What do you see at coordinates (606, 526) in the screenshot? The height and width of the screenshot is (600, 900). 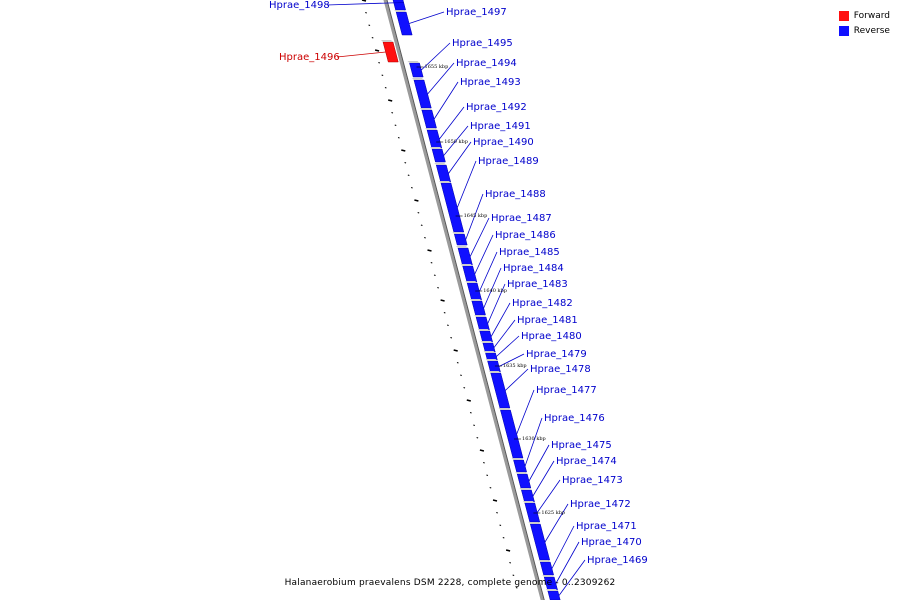 I see `gene-label: Hprae_1471` at bounding box center [606, 526].